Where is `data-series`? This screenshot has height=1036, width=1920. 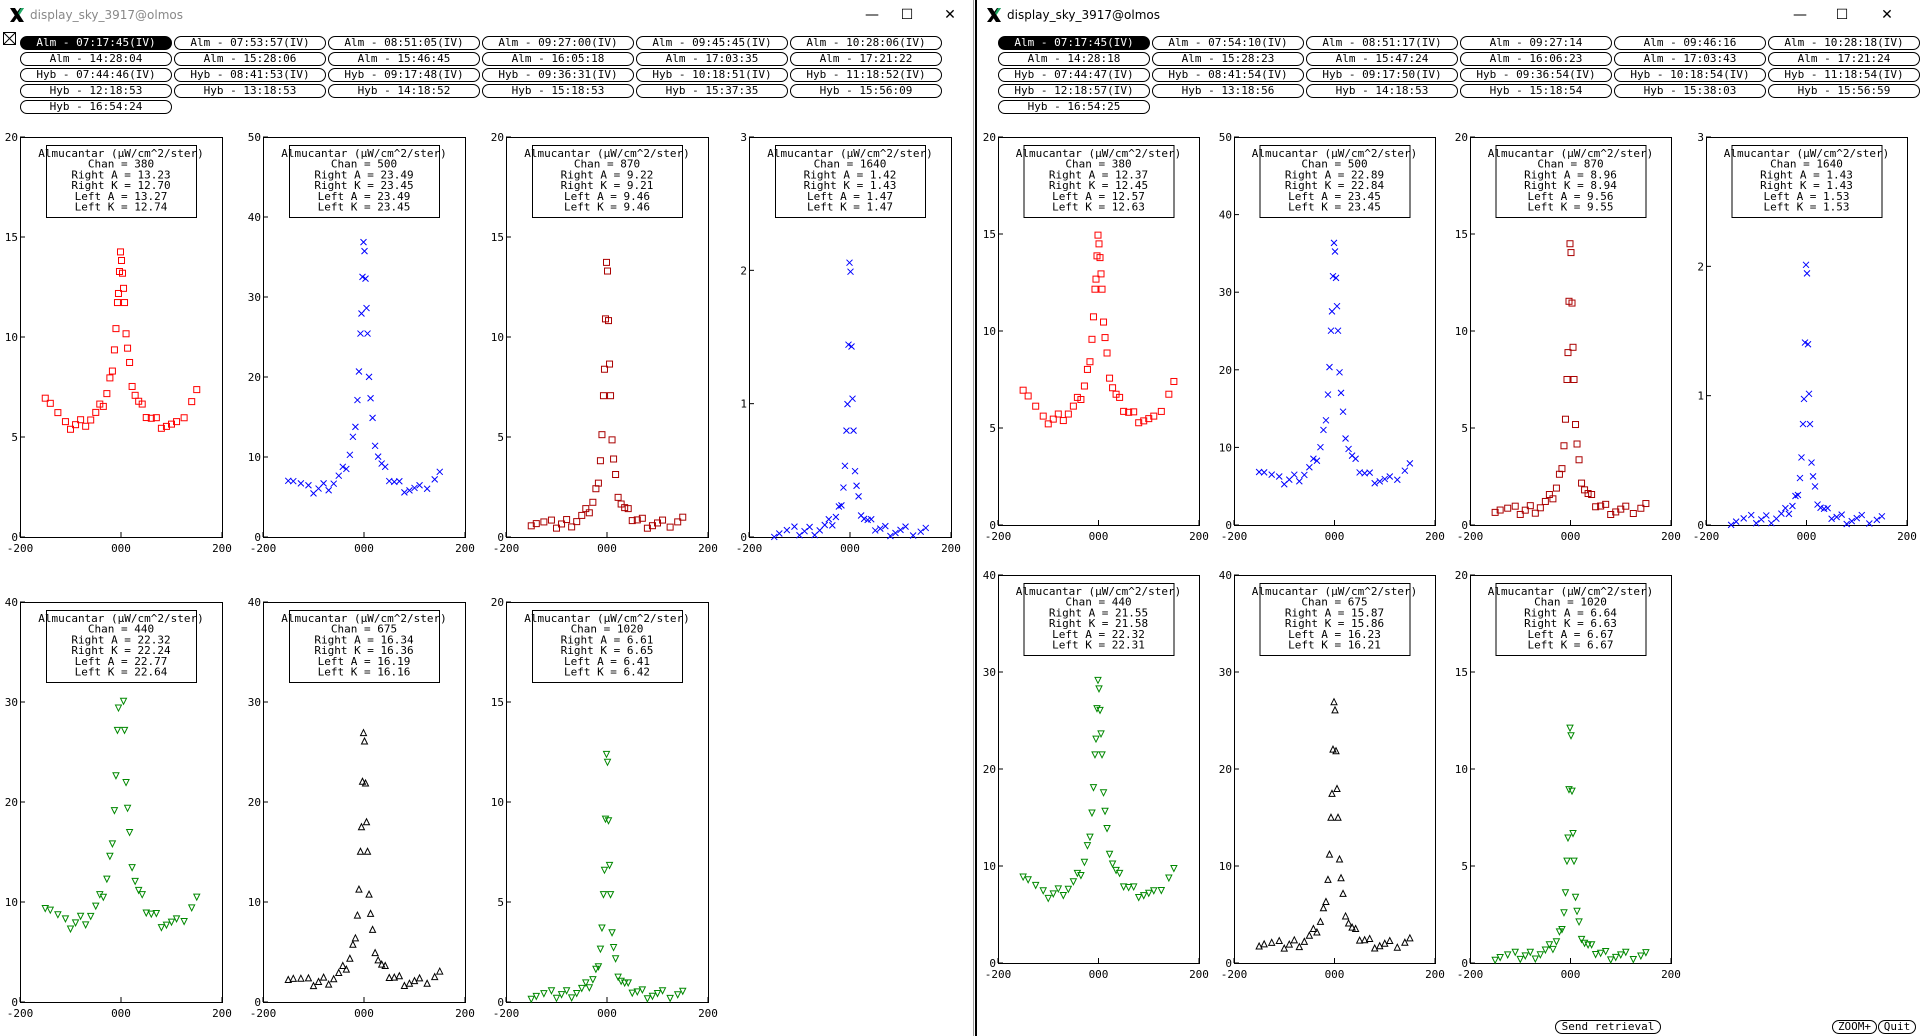 data-series is located at coordinates (121, 340).